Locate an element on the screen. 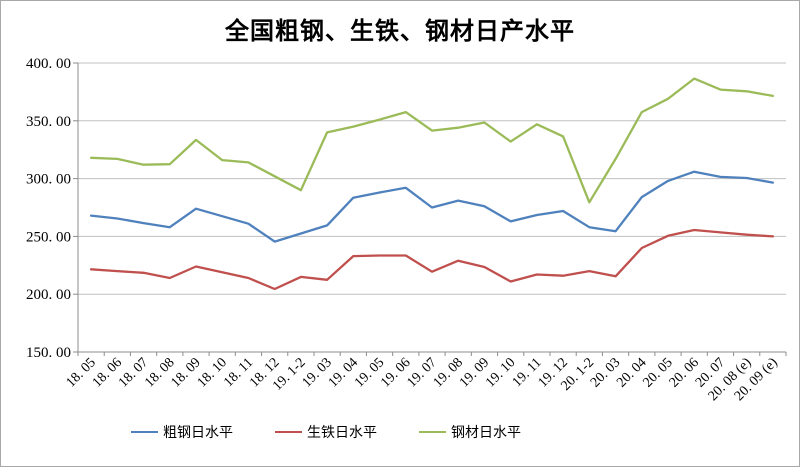 This screenshot has height=467, width=800. y-tick-label: 250. 00 is located at coordinates (48, 237).